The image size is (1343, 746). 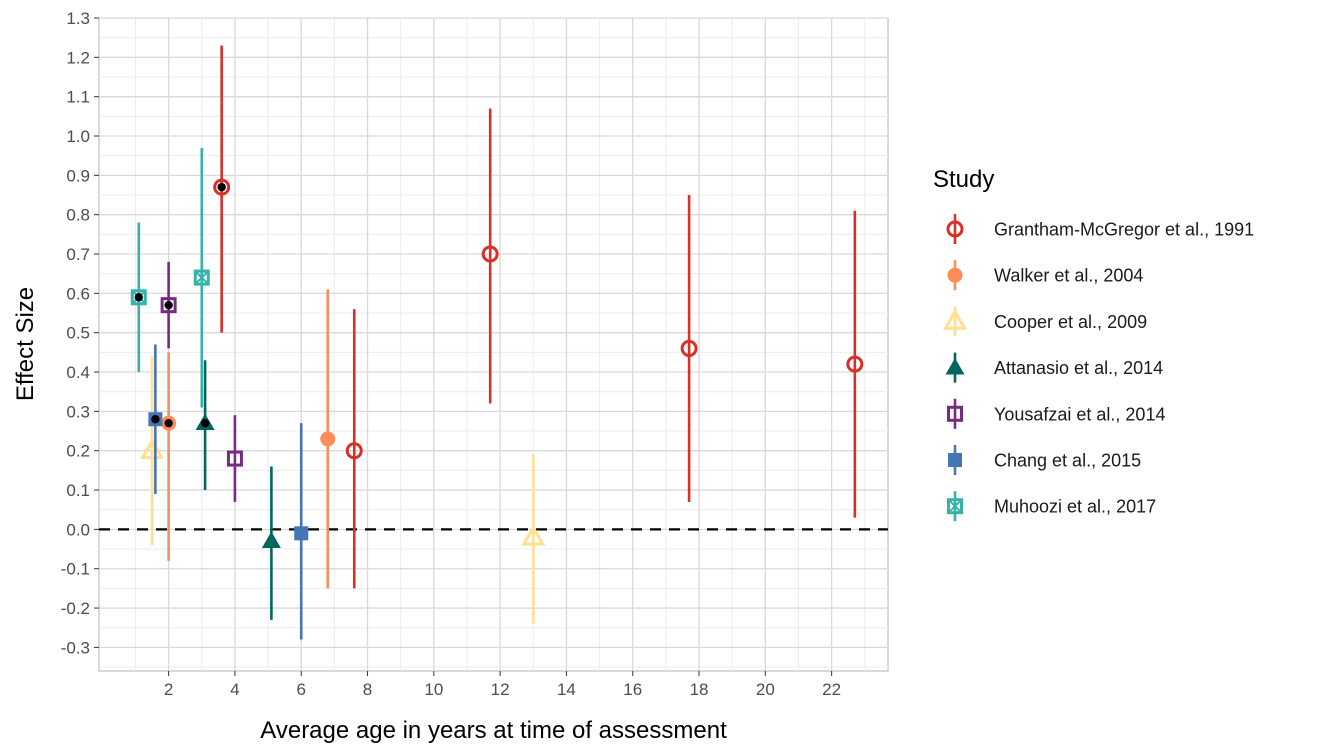 What do you see at coordinates (25, 344) in the screenshot?
I see `y-axis-title: Effect Size` at bounding box center [25, 344].